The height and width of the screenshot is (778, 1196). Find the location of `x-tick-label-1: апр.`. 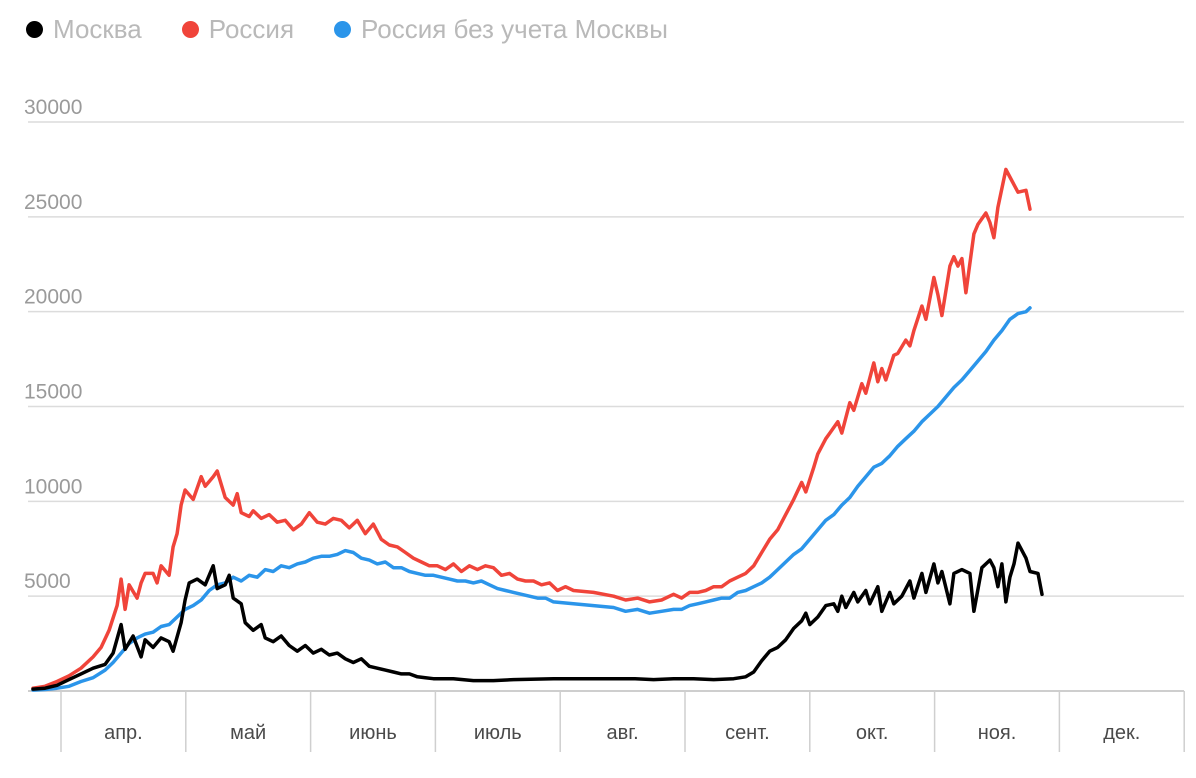

x-tick-label-1: апр. is located at coordinates (123, 733).